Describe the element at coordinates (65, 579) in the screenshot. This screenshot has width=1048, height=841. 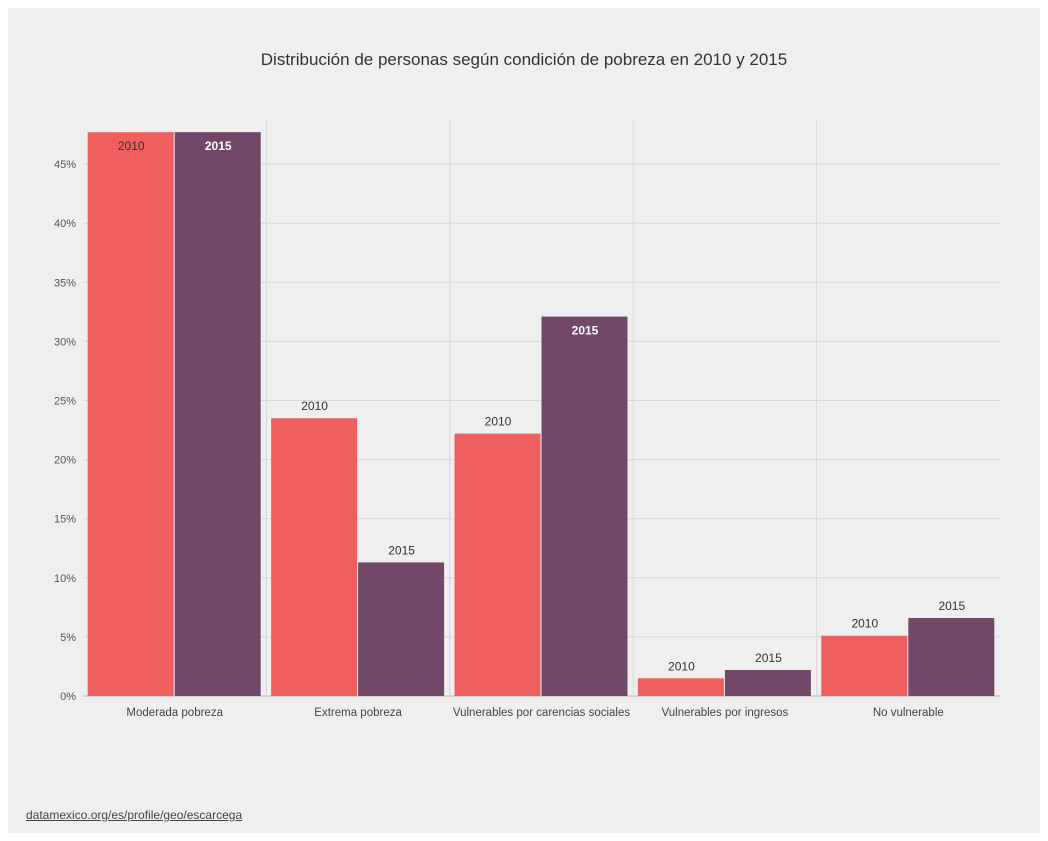
I see `y-tick-label: 10%` at that location.